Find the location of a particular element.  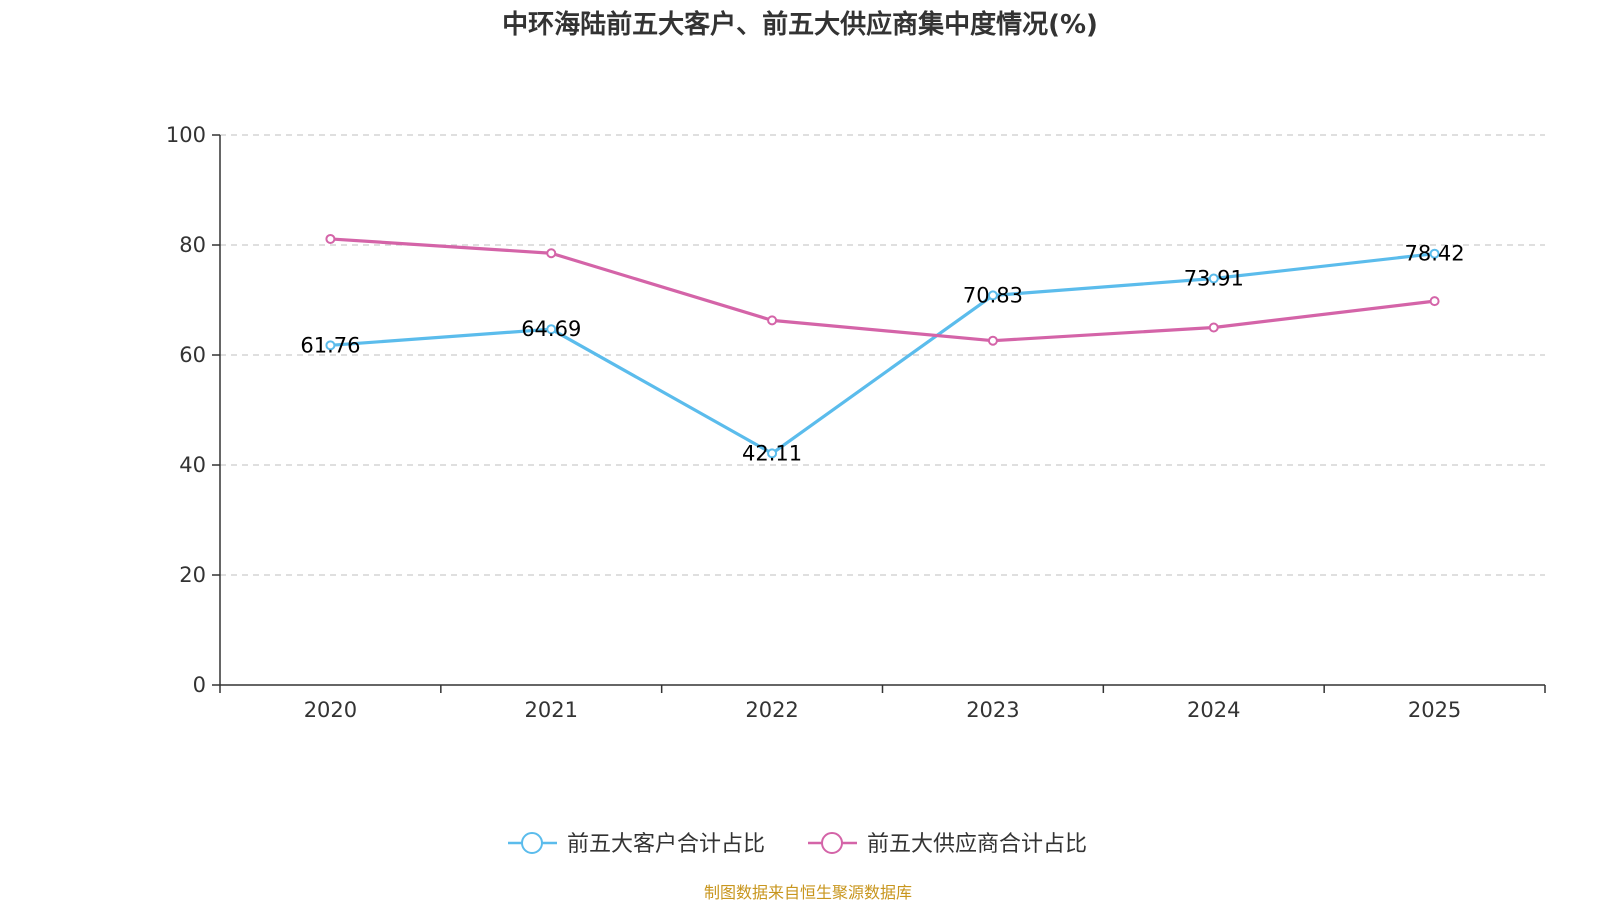

x-tick-label-2021: 2021 is located at coordinates (551, 710).